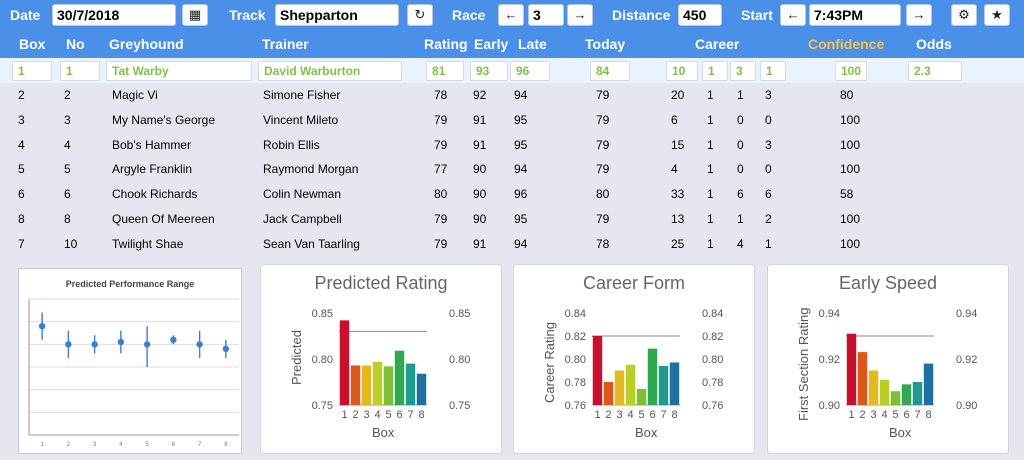  I want to click on selected-career-starts: 10, so click(682, 71).